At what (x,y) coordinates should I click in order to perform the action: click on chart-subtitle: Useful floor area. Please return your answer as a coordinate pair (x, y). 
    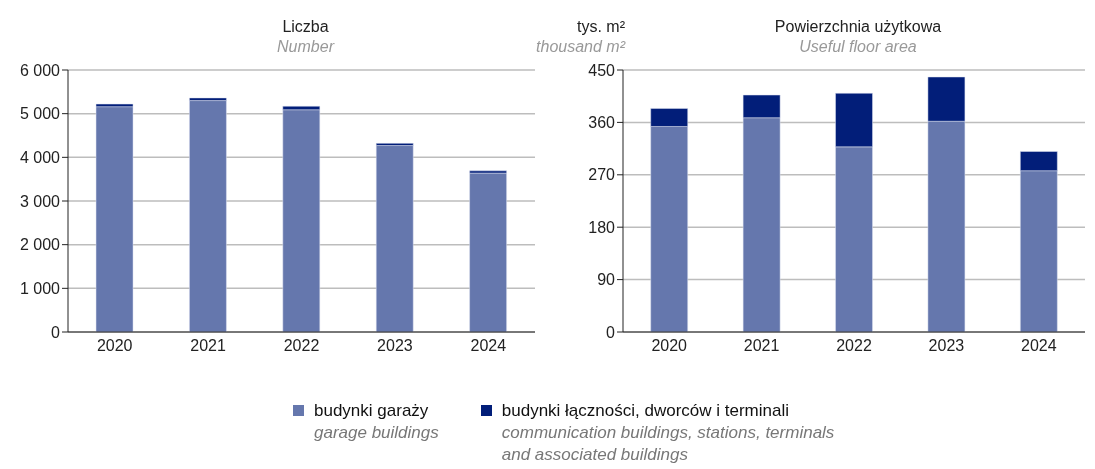
    Looking at the image, I should click on (858, 46).